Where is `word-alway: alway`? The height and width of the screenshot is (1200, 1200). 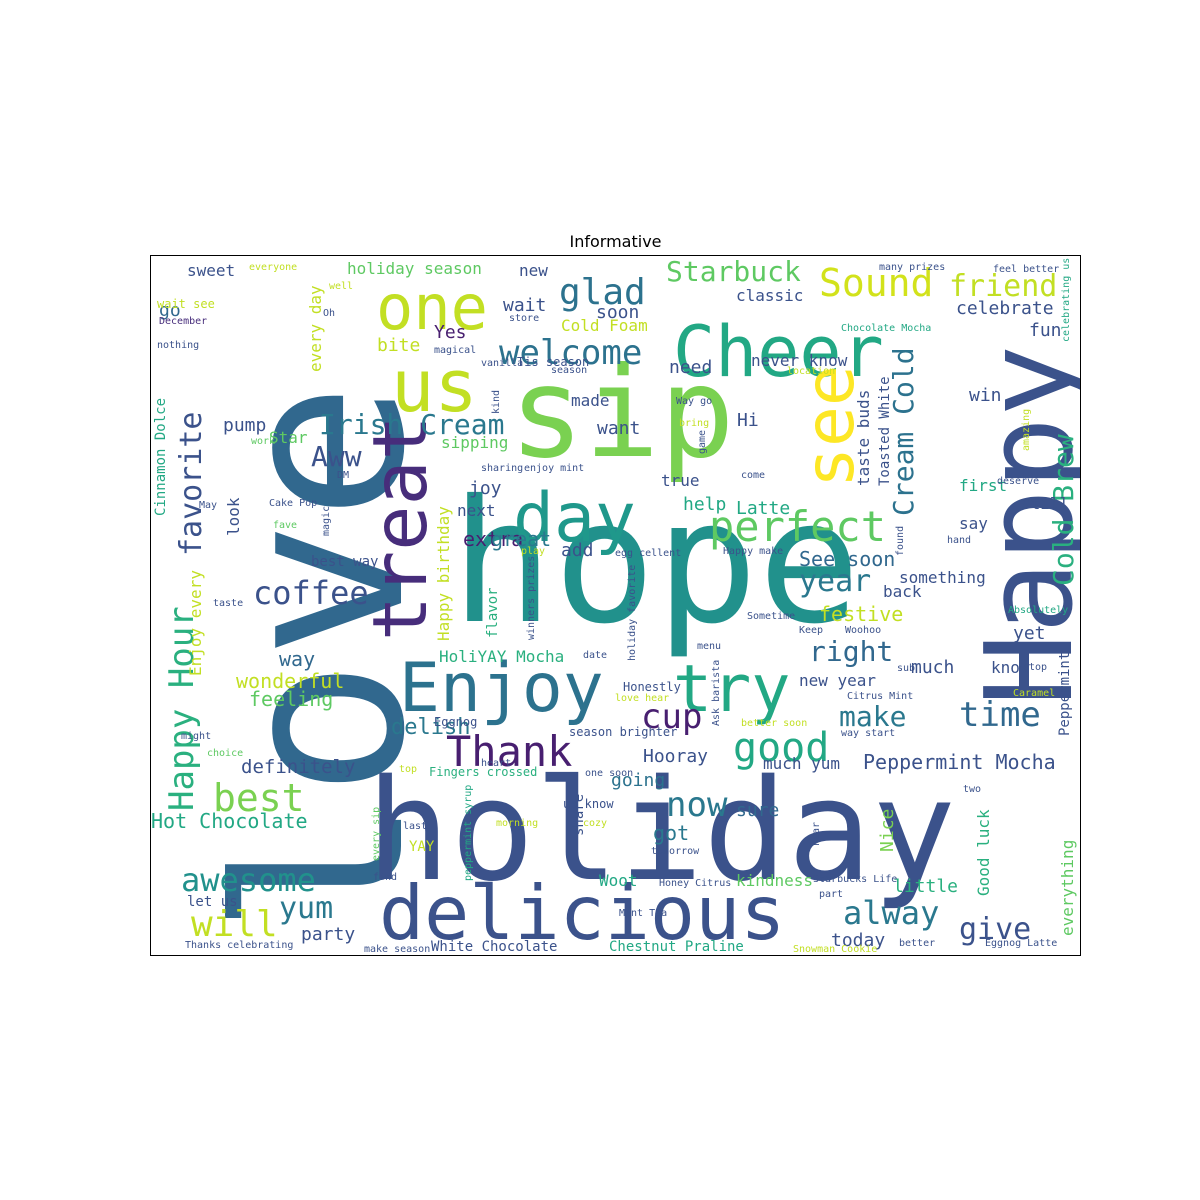 word-alway: alway is located at coordinates (891, 913).